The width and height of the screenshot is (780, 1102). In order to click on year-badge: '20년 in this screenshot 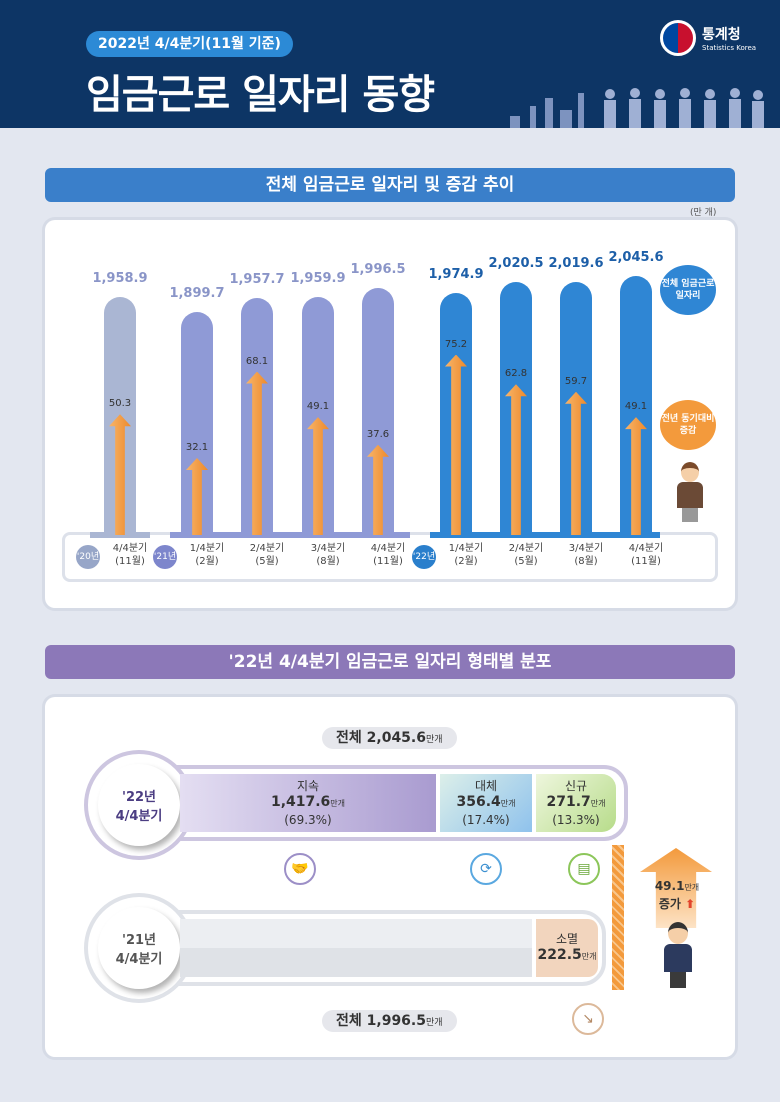, I will do `click(88, 557)`.